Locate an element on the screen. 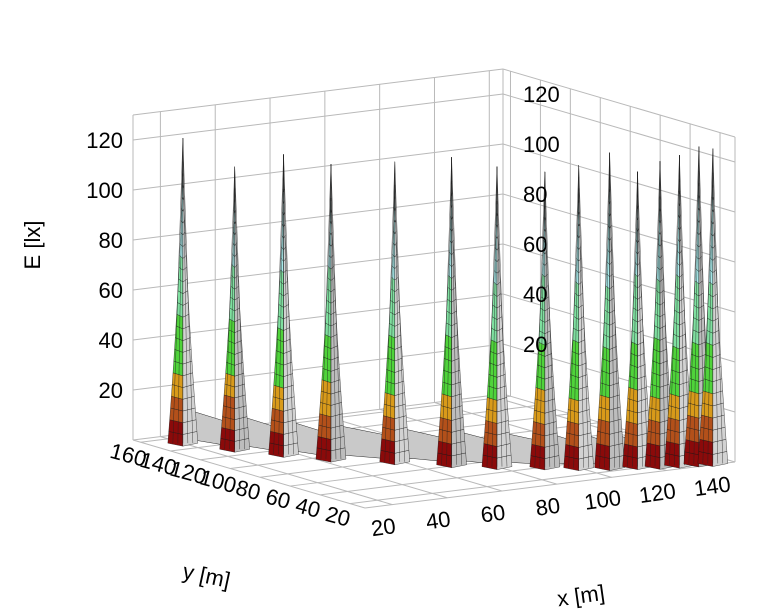 This screenshot has width=779, height=611. x-axis-title: x [m] is located at coordinates (581, 595).